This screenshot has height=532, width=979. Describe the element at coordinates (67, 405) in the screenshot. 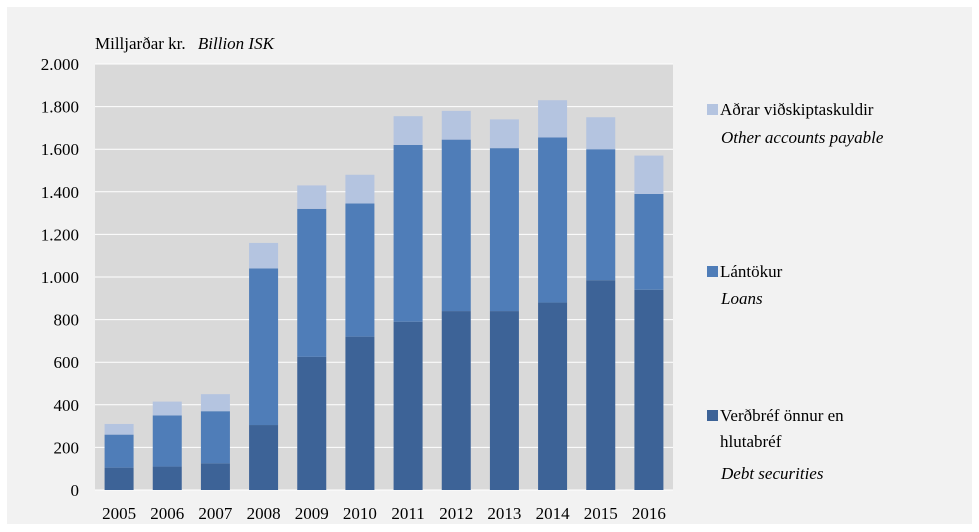

I see `y-tick-label: 400` at that location.